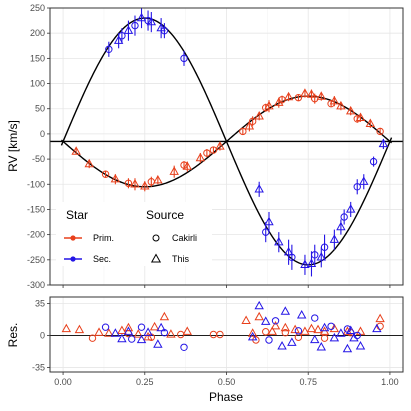  Describe the element at coordinates (40, 303) in the screenshot. I see `res-y-tick-label-2: 35` at that location.